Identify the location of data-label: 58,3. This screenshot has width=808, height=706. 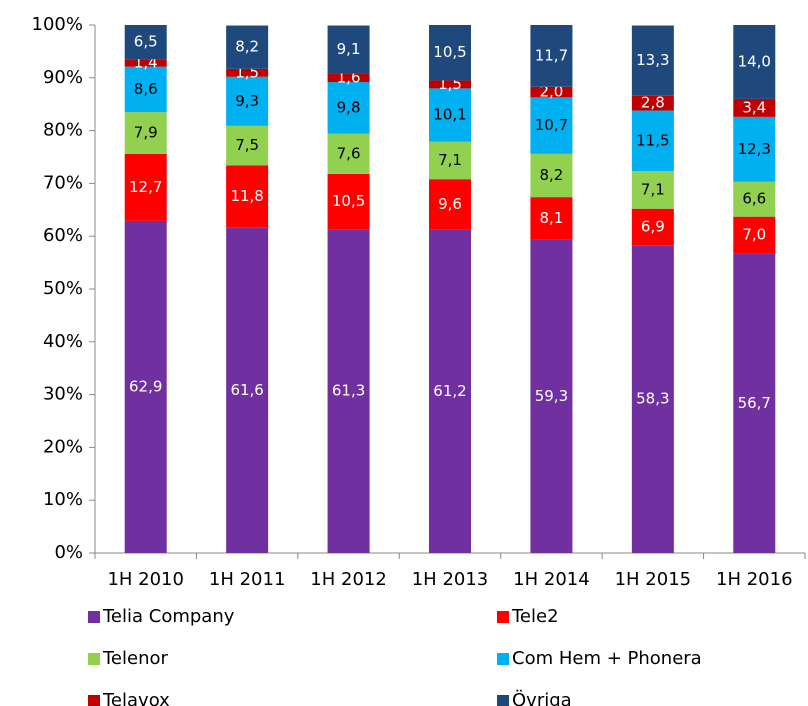
(652, 399).